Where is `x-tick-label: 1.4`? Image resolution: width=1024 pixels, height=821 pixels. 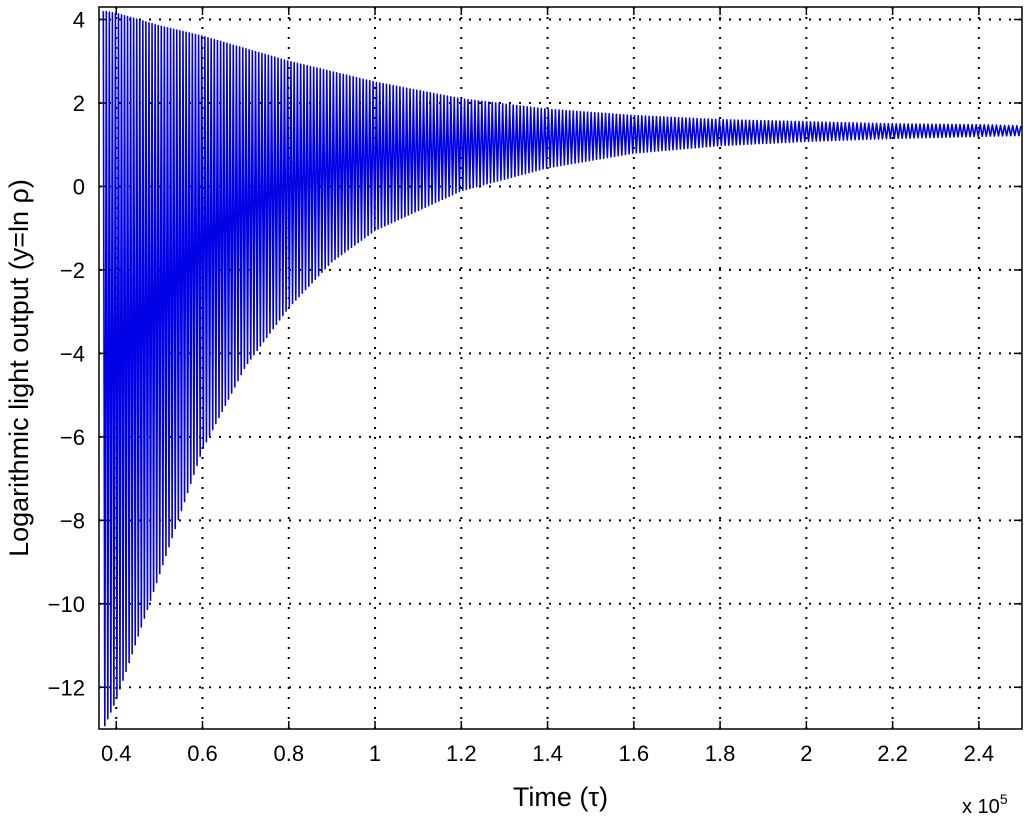 x-tick-label: 1.4 is located at coordinates (547, 753).